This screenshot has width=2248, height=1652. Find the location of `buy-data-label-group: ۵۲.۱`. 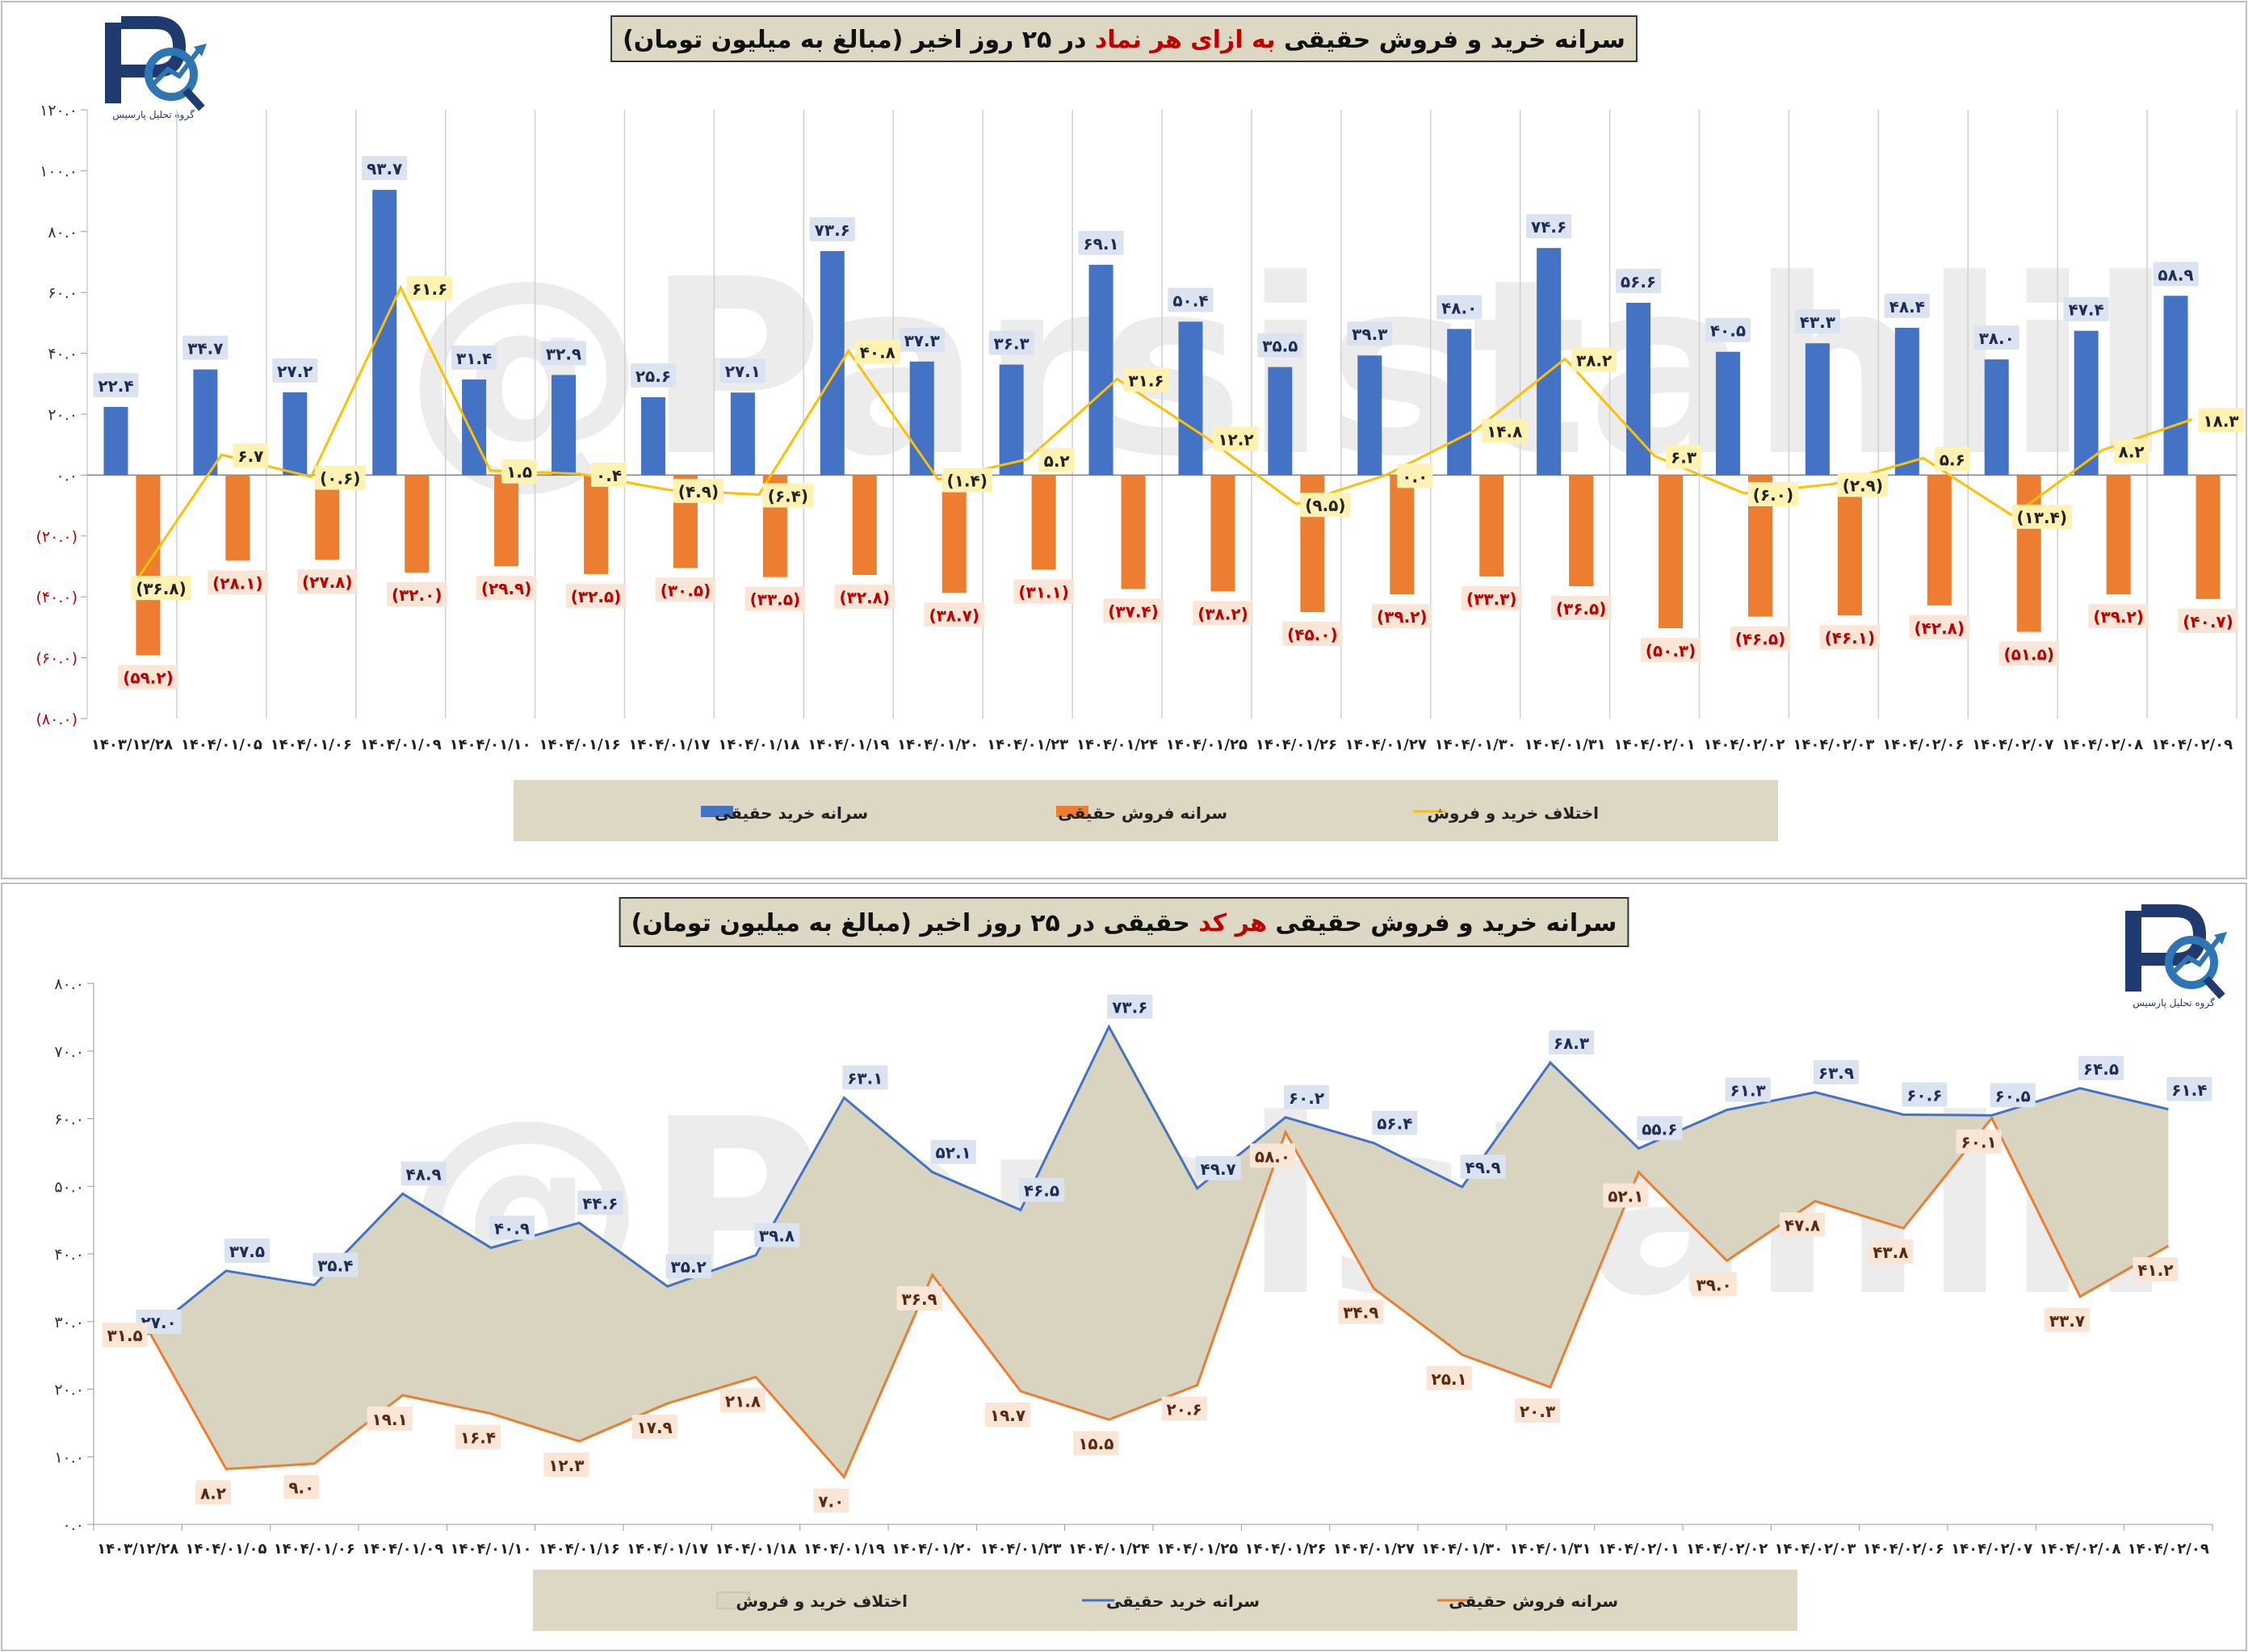

buy-data-label-group: ۵۲.۱ is located at coordinates (953, 1151).